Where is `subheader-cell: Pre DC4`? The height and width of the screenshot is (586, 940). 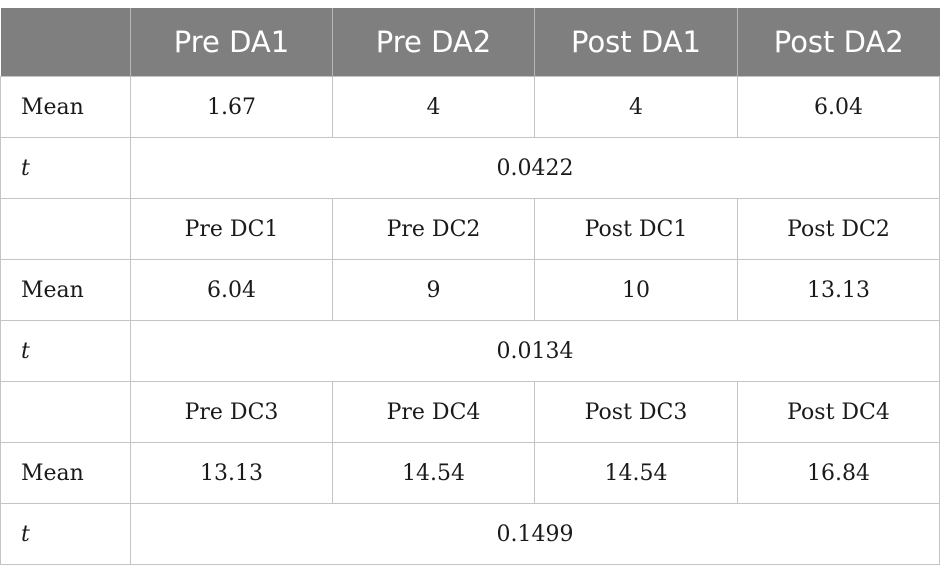 subheader-cell: Pre DC4 is located at coordinates (433, 412).